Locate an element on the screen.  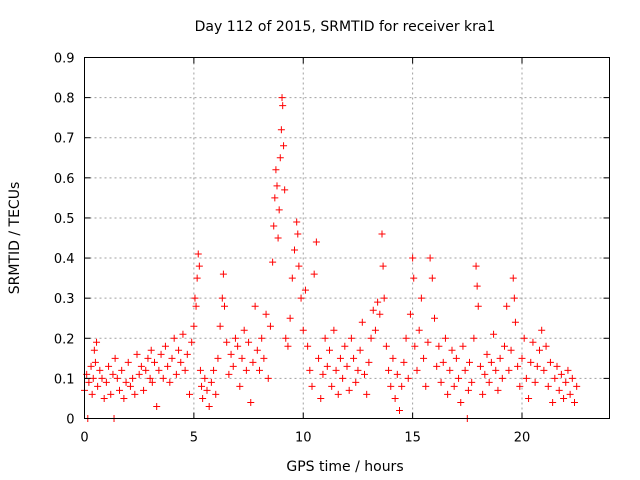
y-tick-label: 0.6 is located at coordinates (64, 179).